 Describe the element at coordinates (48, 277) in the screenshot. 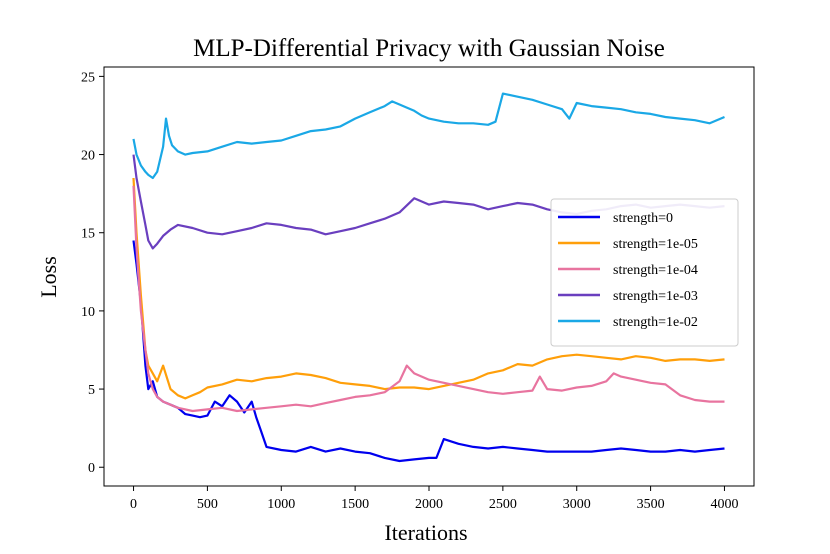

I see `y-axis-label: Loss` at that location.